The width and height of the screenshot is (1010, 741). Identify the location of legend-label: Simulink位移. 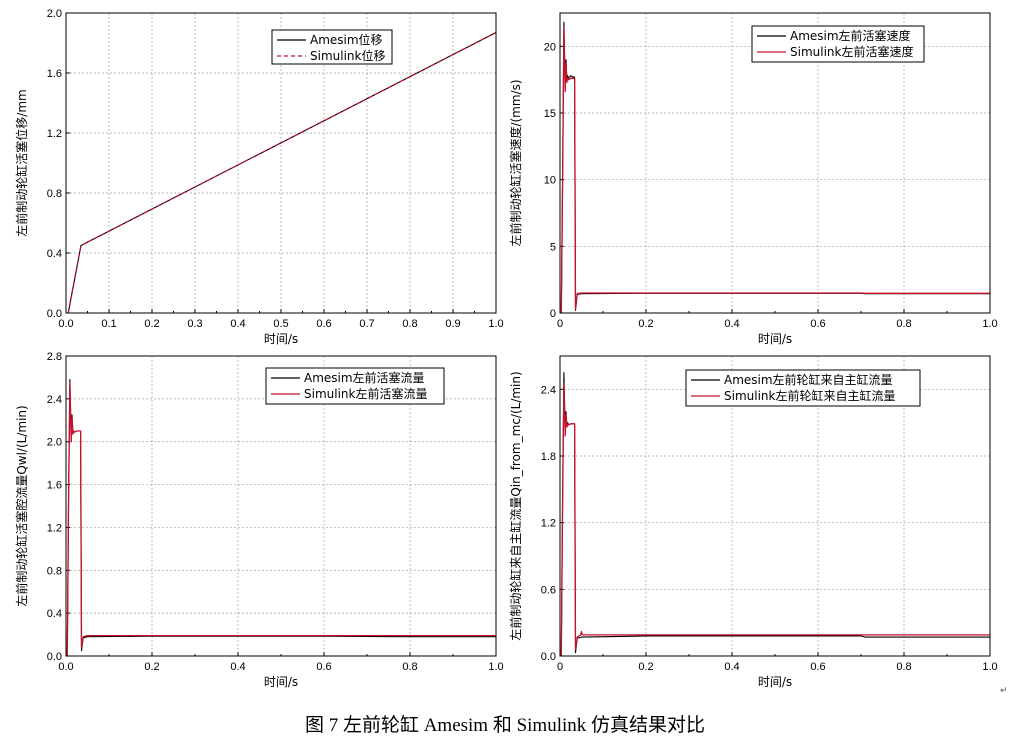
(347, 55).